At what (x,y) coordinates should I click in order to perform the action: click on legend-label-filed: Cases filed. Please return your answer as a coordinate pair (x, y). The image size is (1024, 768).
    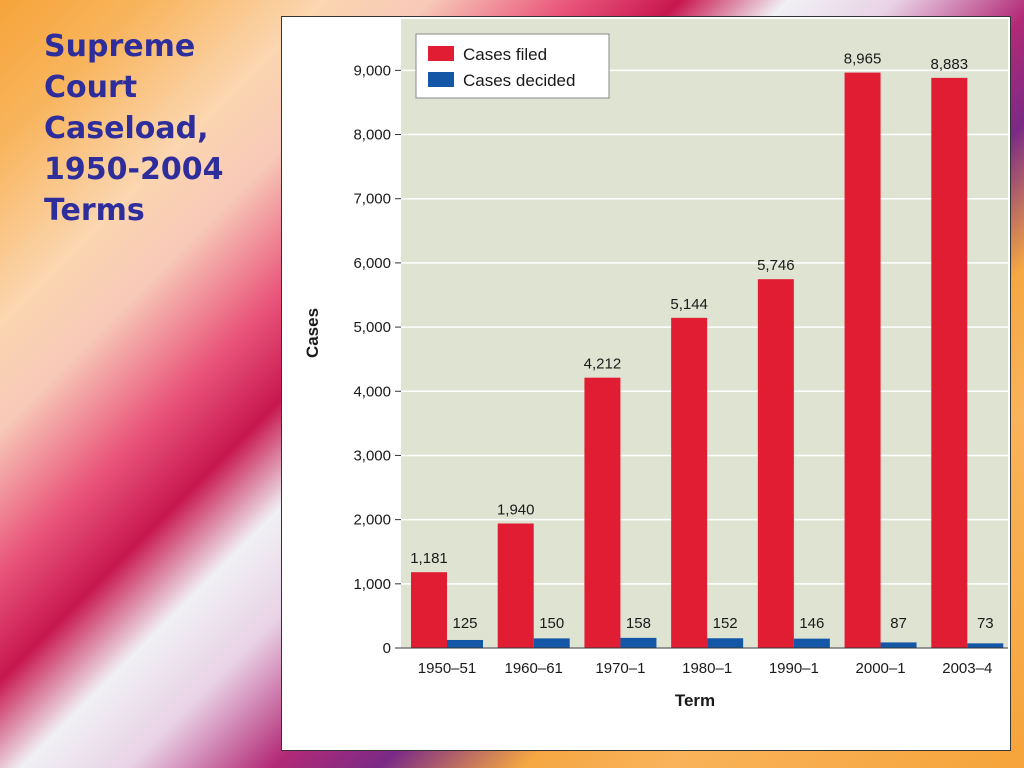
    Looking at the image, I should click on (505, 54).